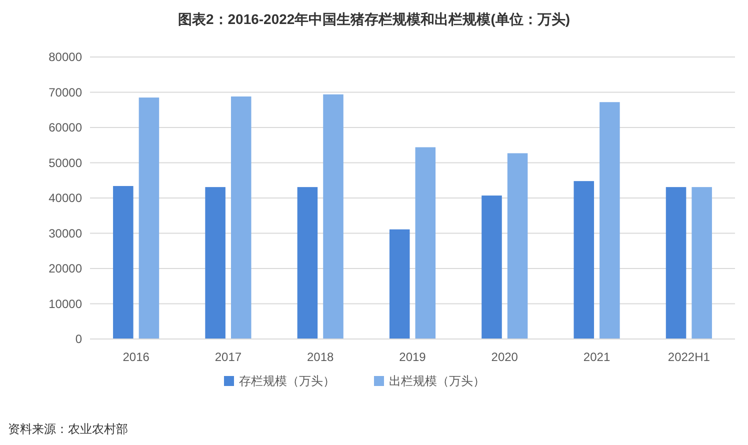 The height and width of the screenshot is (445, 748). I want to click on y-tick-label: 10000, so click(65, 303).